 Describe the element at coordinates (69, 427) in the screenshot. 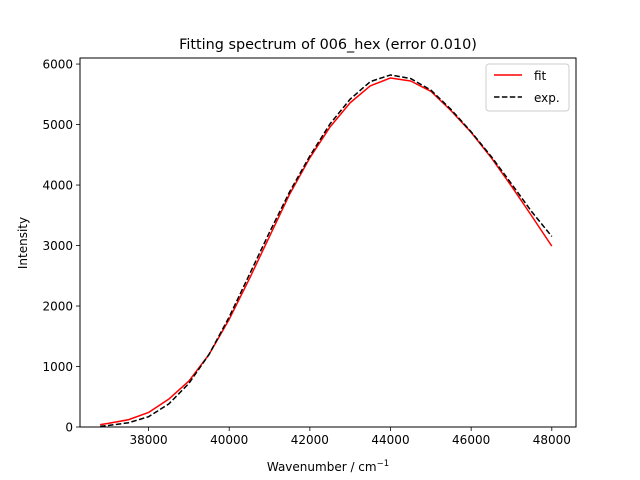

I see `y-tick-label: 0` at that location.